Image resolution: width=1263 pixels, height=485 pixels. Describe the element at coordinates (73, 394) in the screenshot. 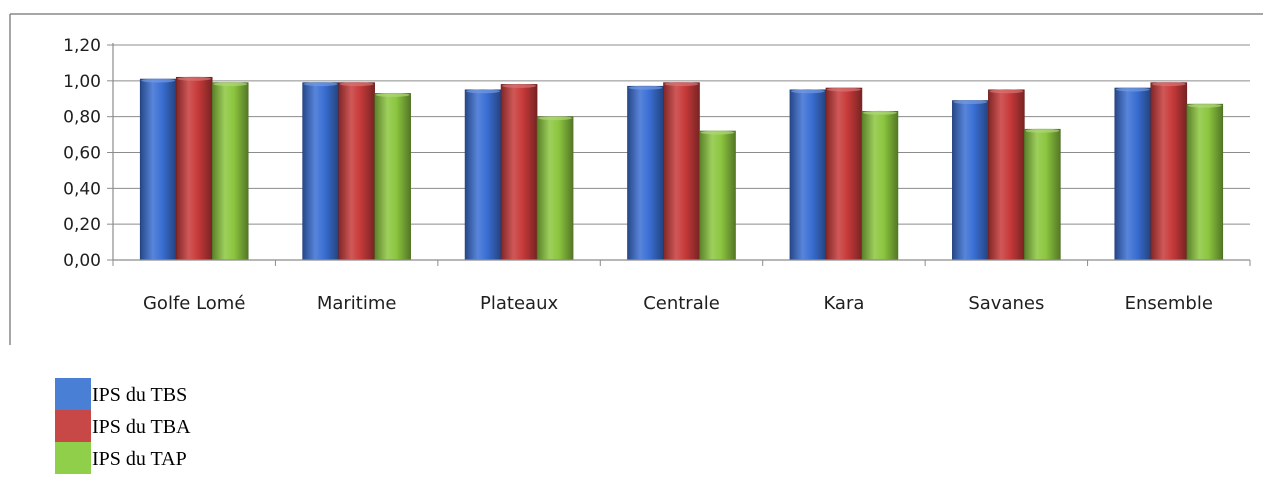

I see `legend-swatch-tbs` at that location.